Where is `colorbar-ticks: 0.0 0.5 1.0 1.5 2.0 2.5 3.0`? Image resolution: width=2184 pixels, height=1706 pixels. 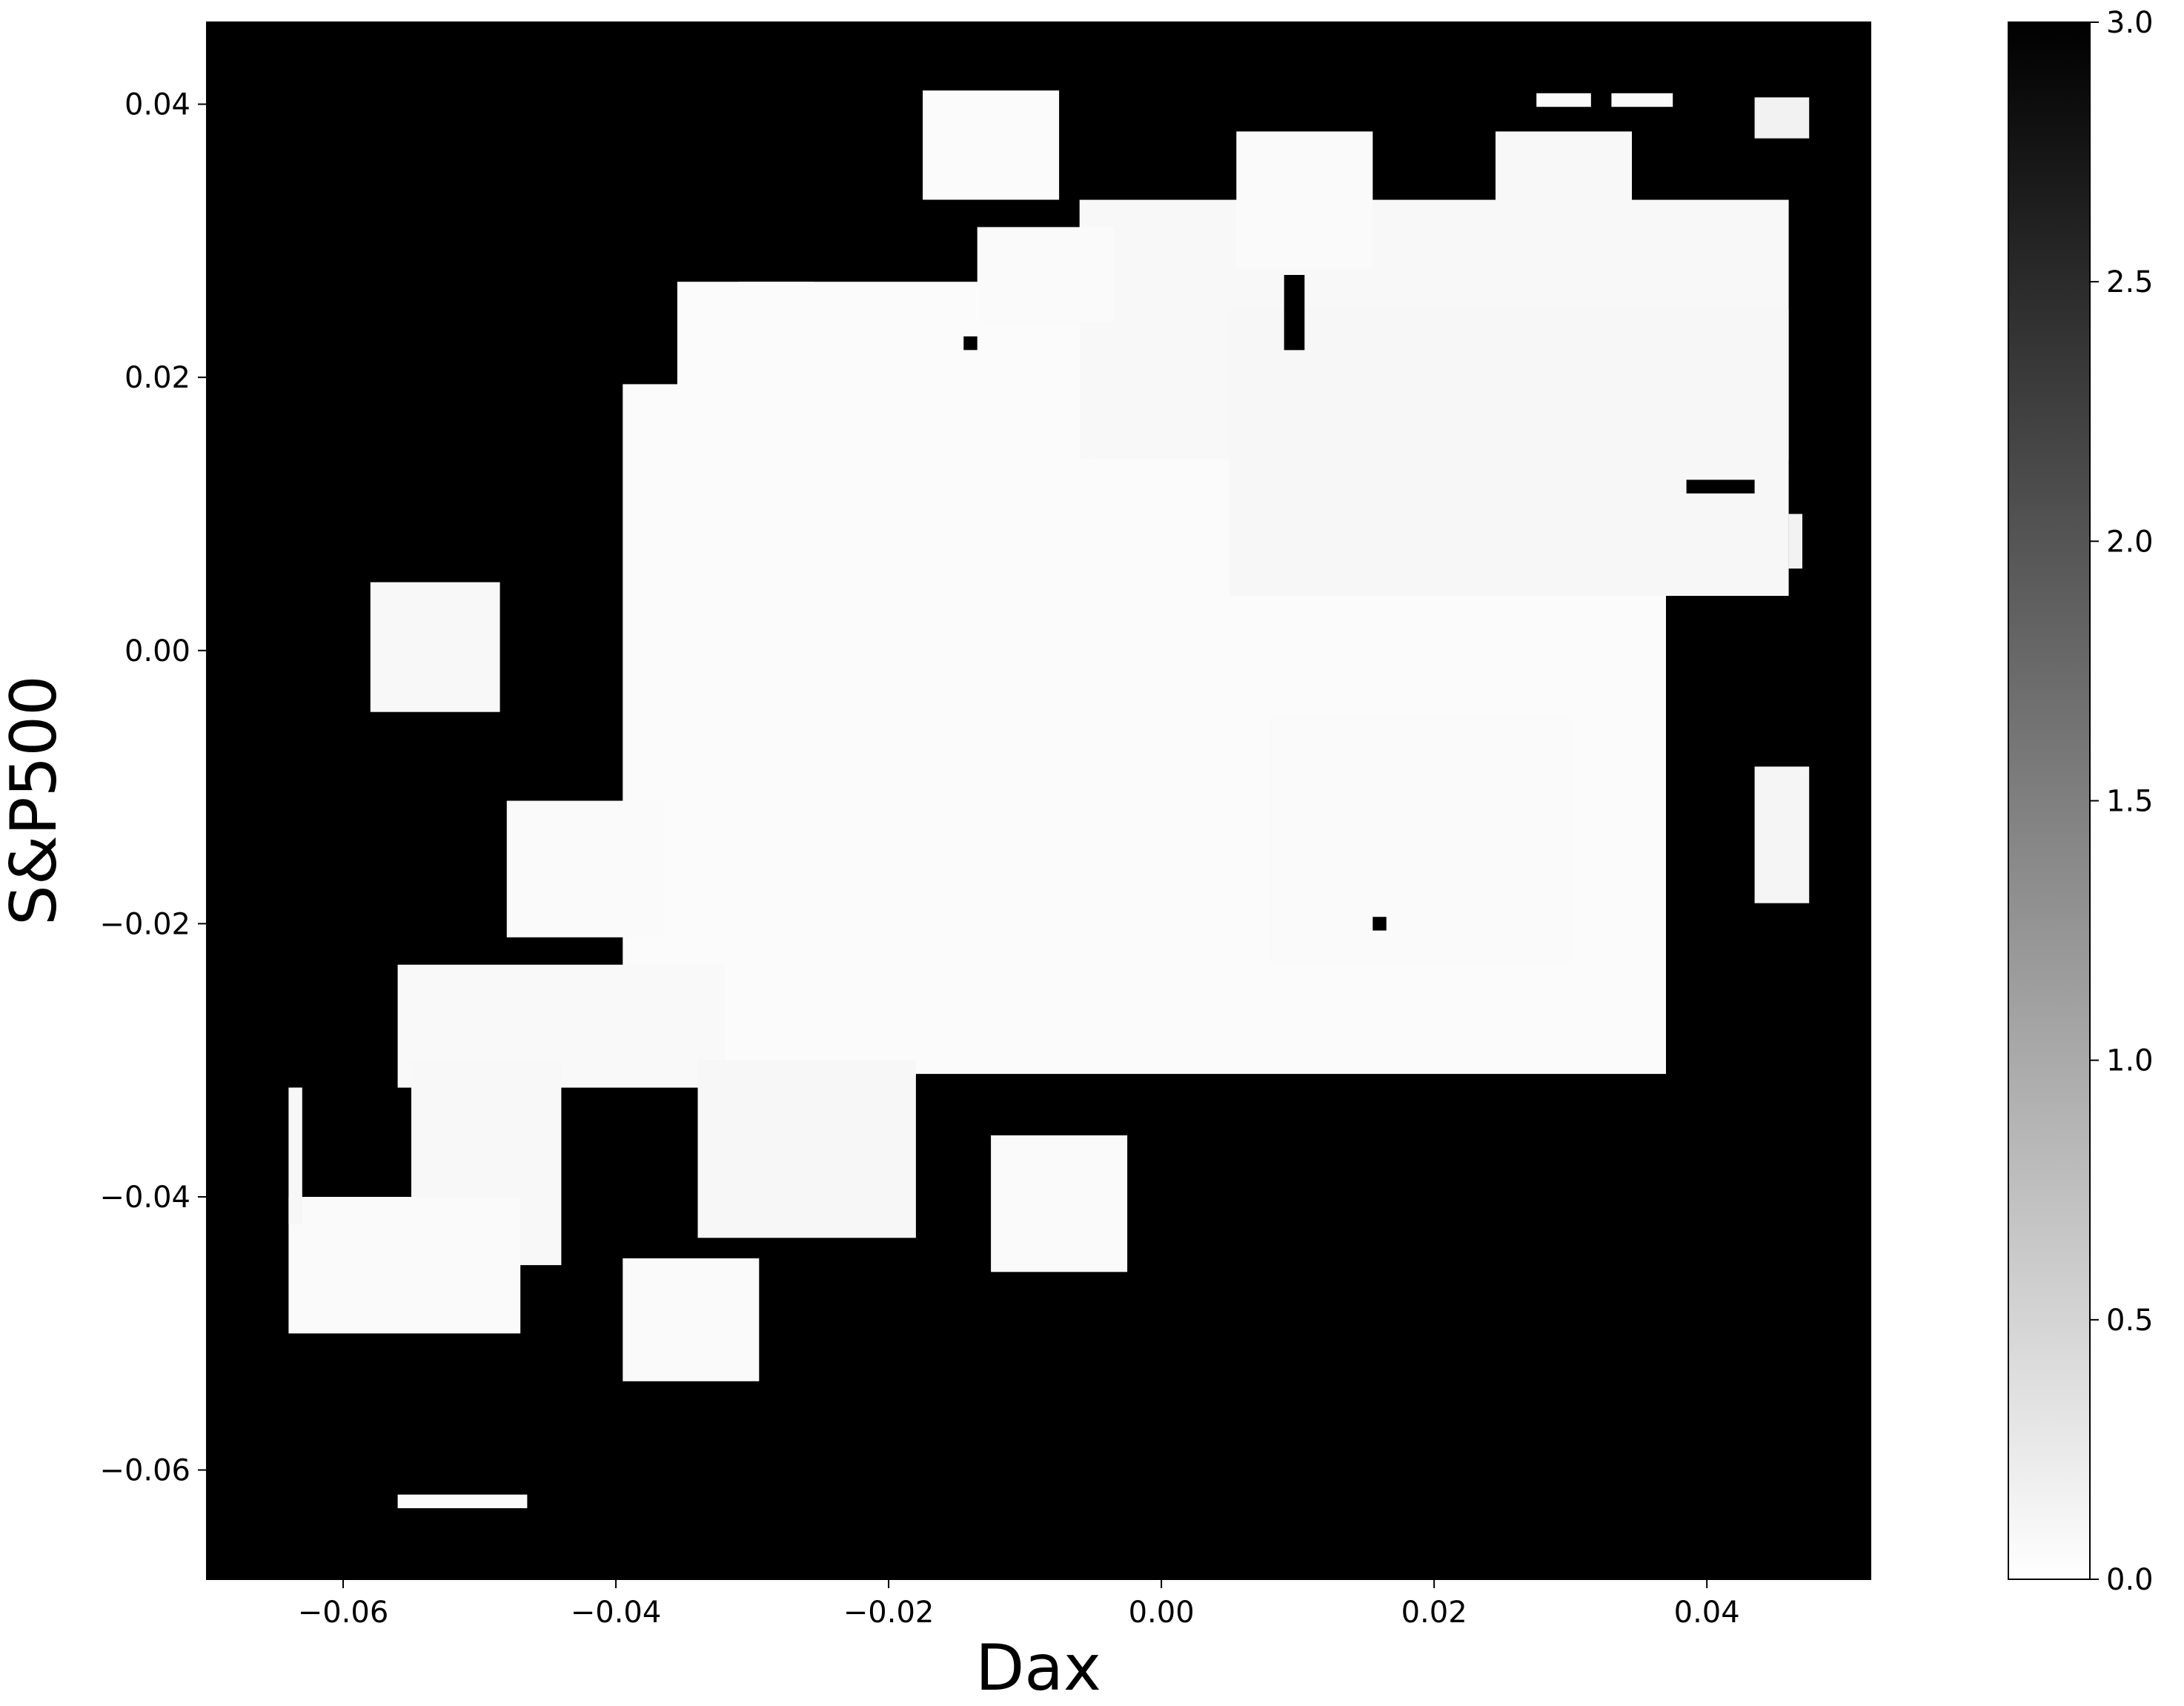
colorbar-ticks: 0.0 0.5 1.0 1.5 2.0 2.5 3.0 is located at coordinates (2122, 801).